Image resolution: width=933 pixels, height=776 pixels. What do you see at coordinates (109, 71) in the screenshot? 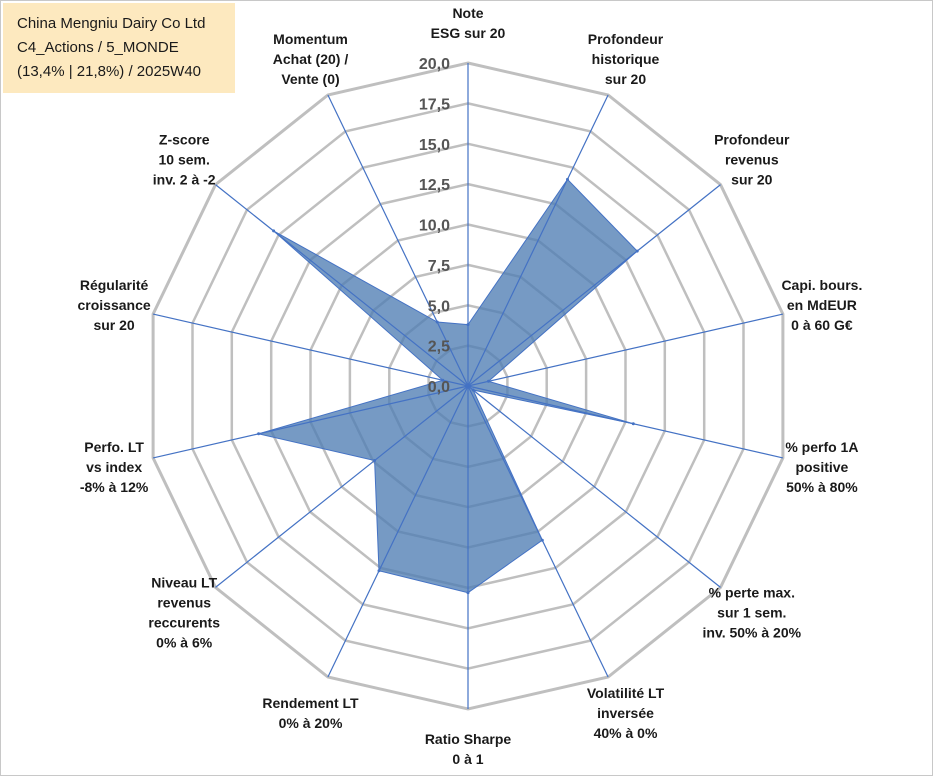
I see `title-stats: (13,4% | 21,8%) / 2025W40` at bounding box center [109, 71].